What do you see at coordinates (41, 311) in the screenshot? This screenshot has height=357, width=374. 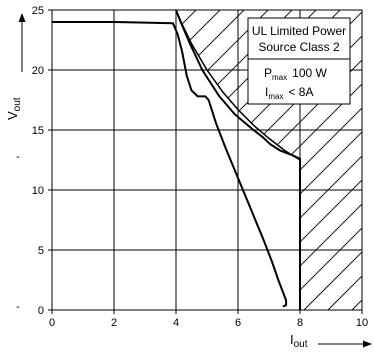 I see `y-tick-label-0: 0` at bounding box center [41, 311].